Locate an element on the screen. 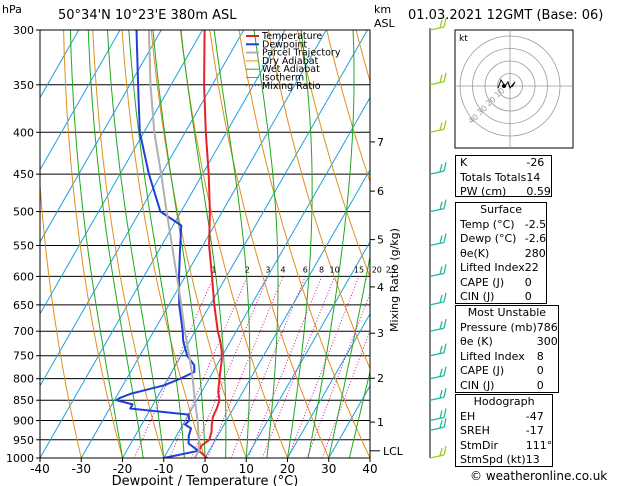 The image size is (629, 486). pressure-tick-label: 1000 is located at coordinates (20, 458).